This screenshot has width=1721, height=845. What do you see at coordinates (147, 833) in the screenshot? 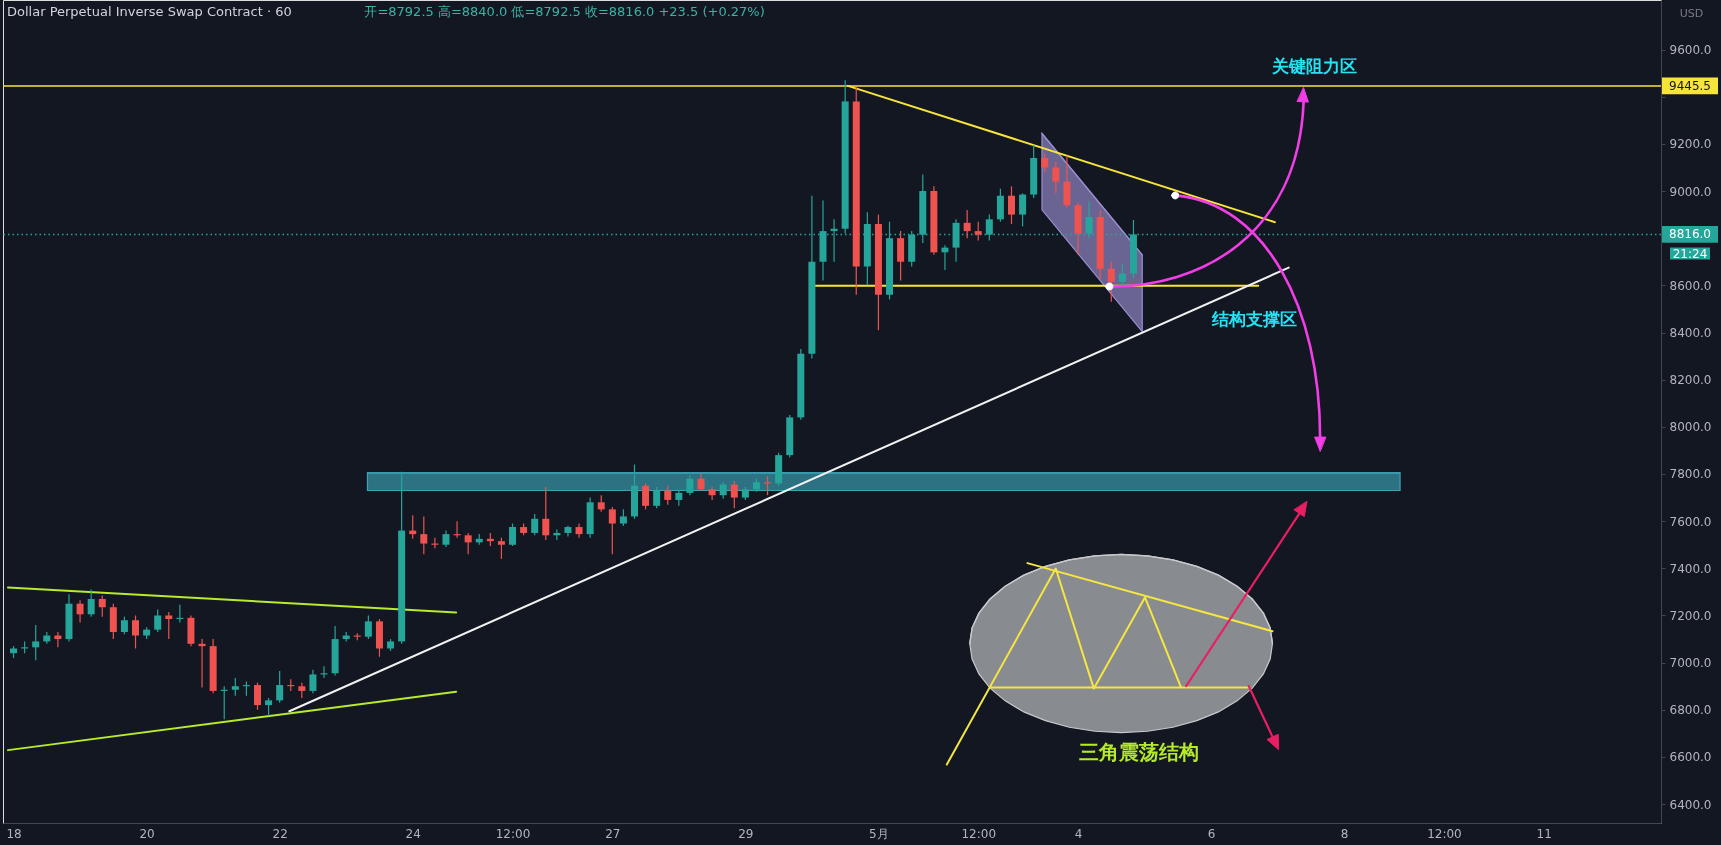
I see `x-tick-label: 20` at bounding box center [147, 833].